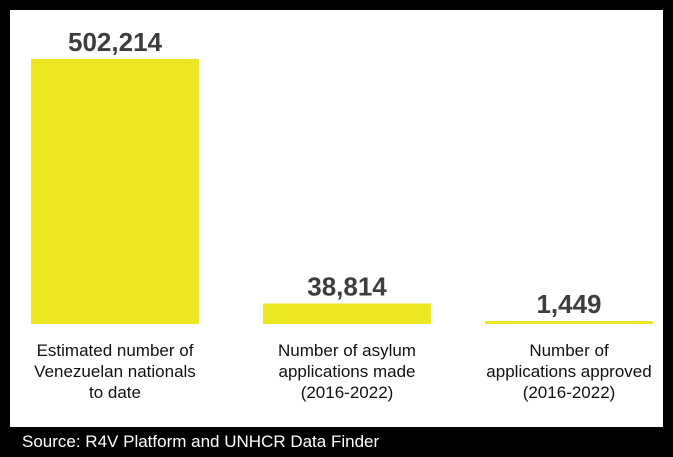 The width and height of the screenshot is (673, 457). I want to click on category-label-1-line-3: to date, so click(115, 392).